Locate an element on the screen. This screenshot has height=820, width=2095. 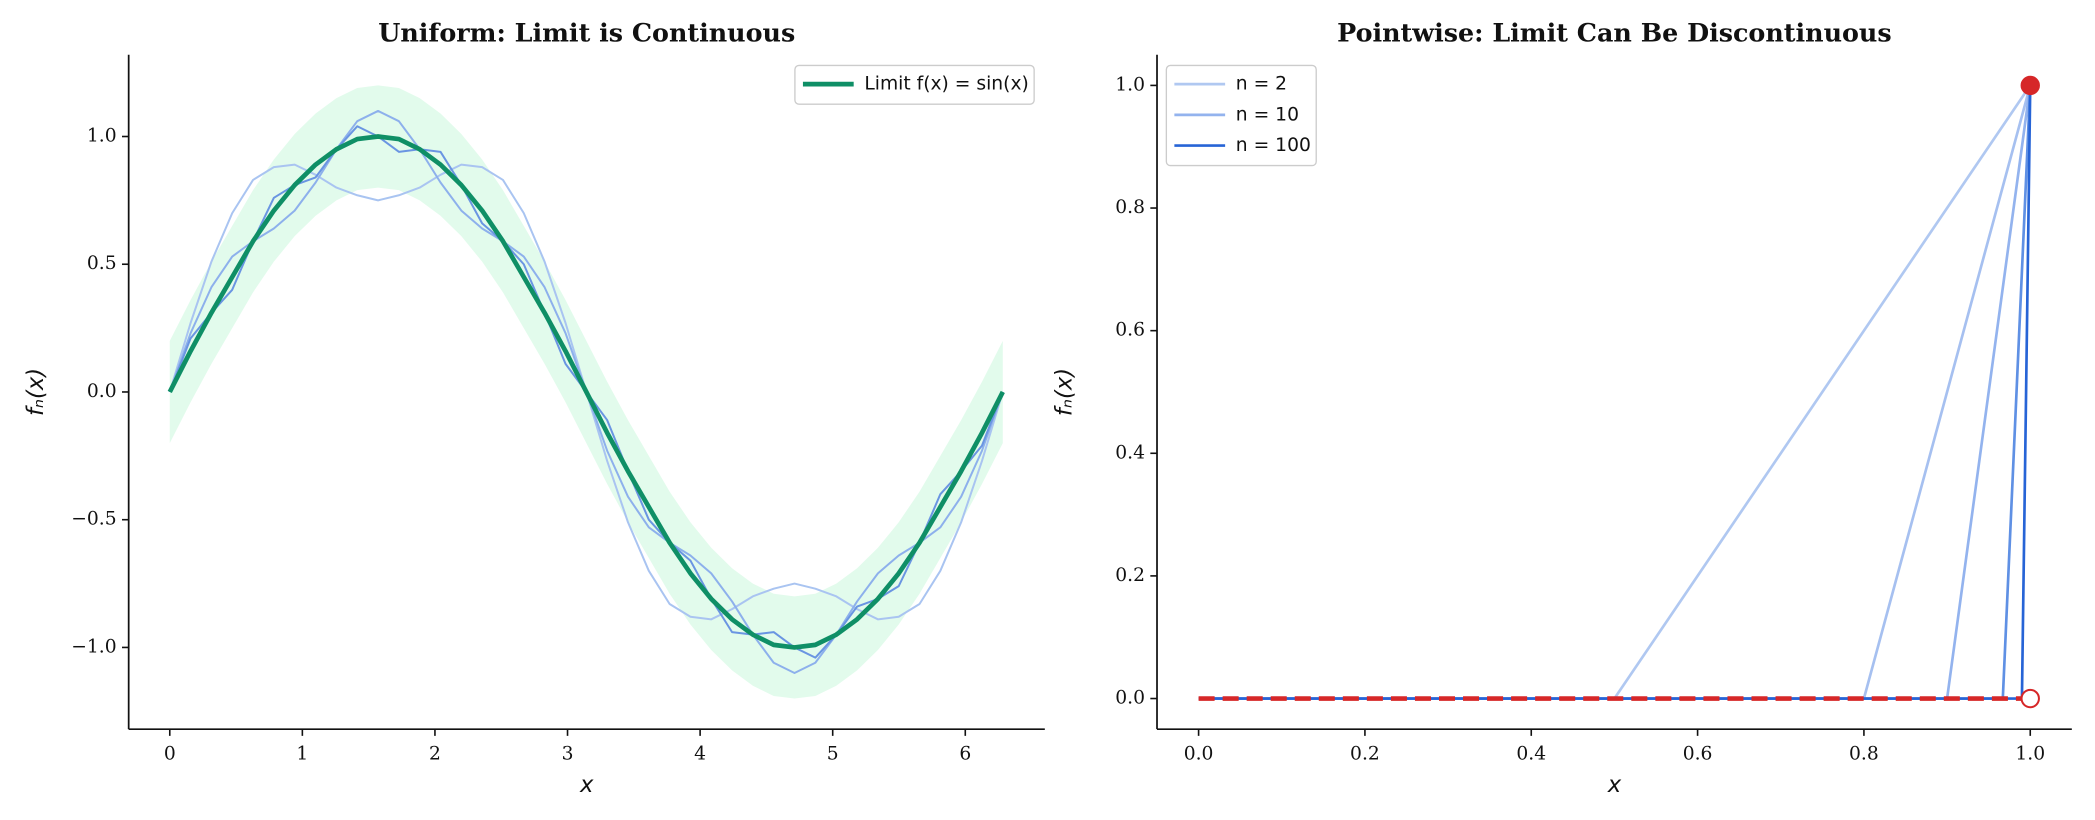
x-tick-label: 5 is located at coordinates (833, 754).